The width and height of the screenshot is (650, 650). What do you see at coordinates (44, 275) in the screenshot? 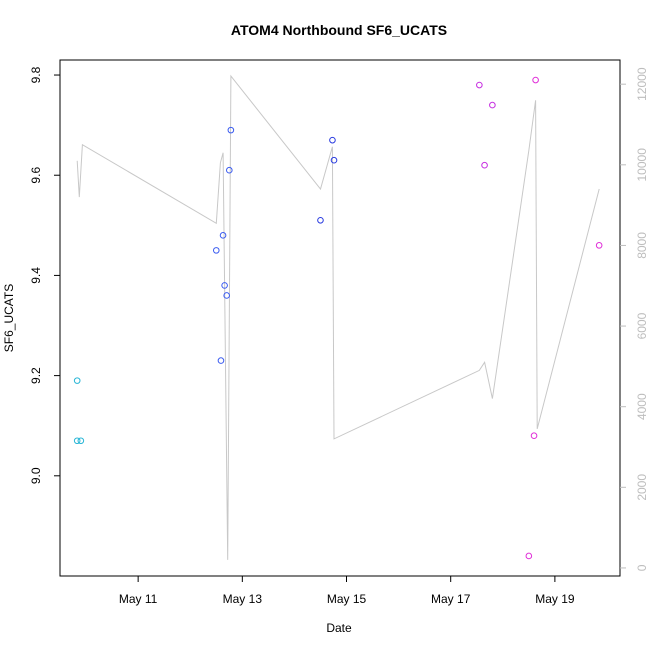
I see `y-axis-left: 9.0 9.2 9.4 9.6 9.8` at bounding box center [44, 275].